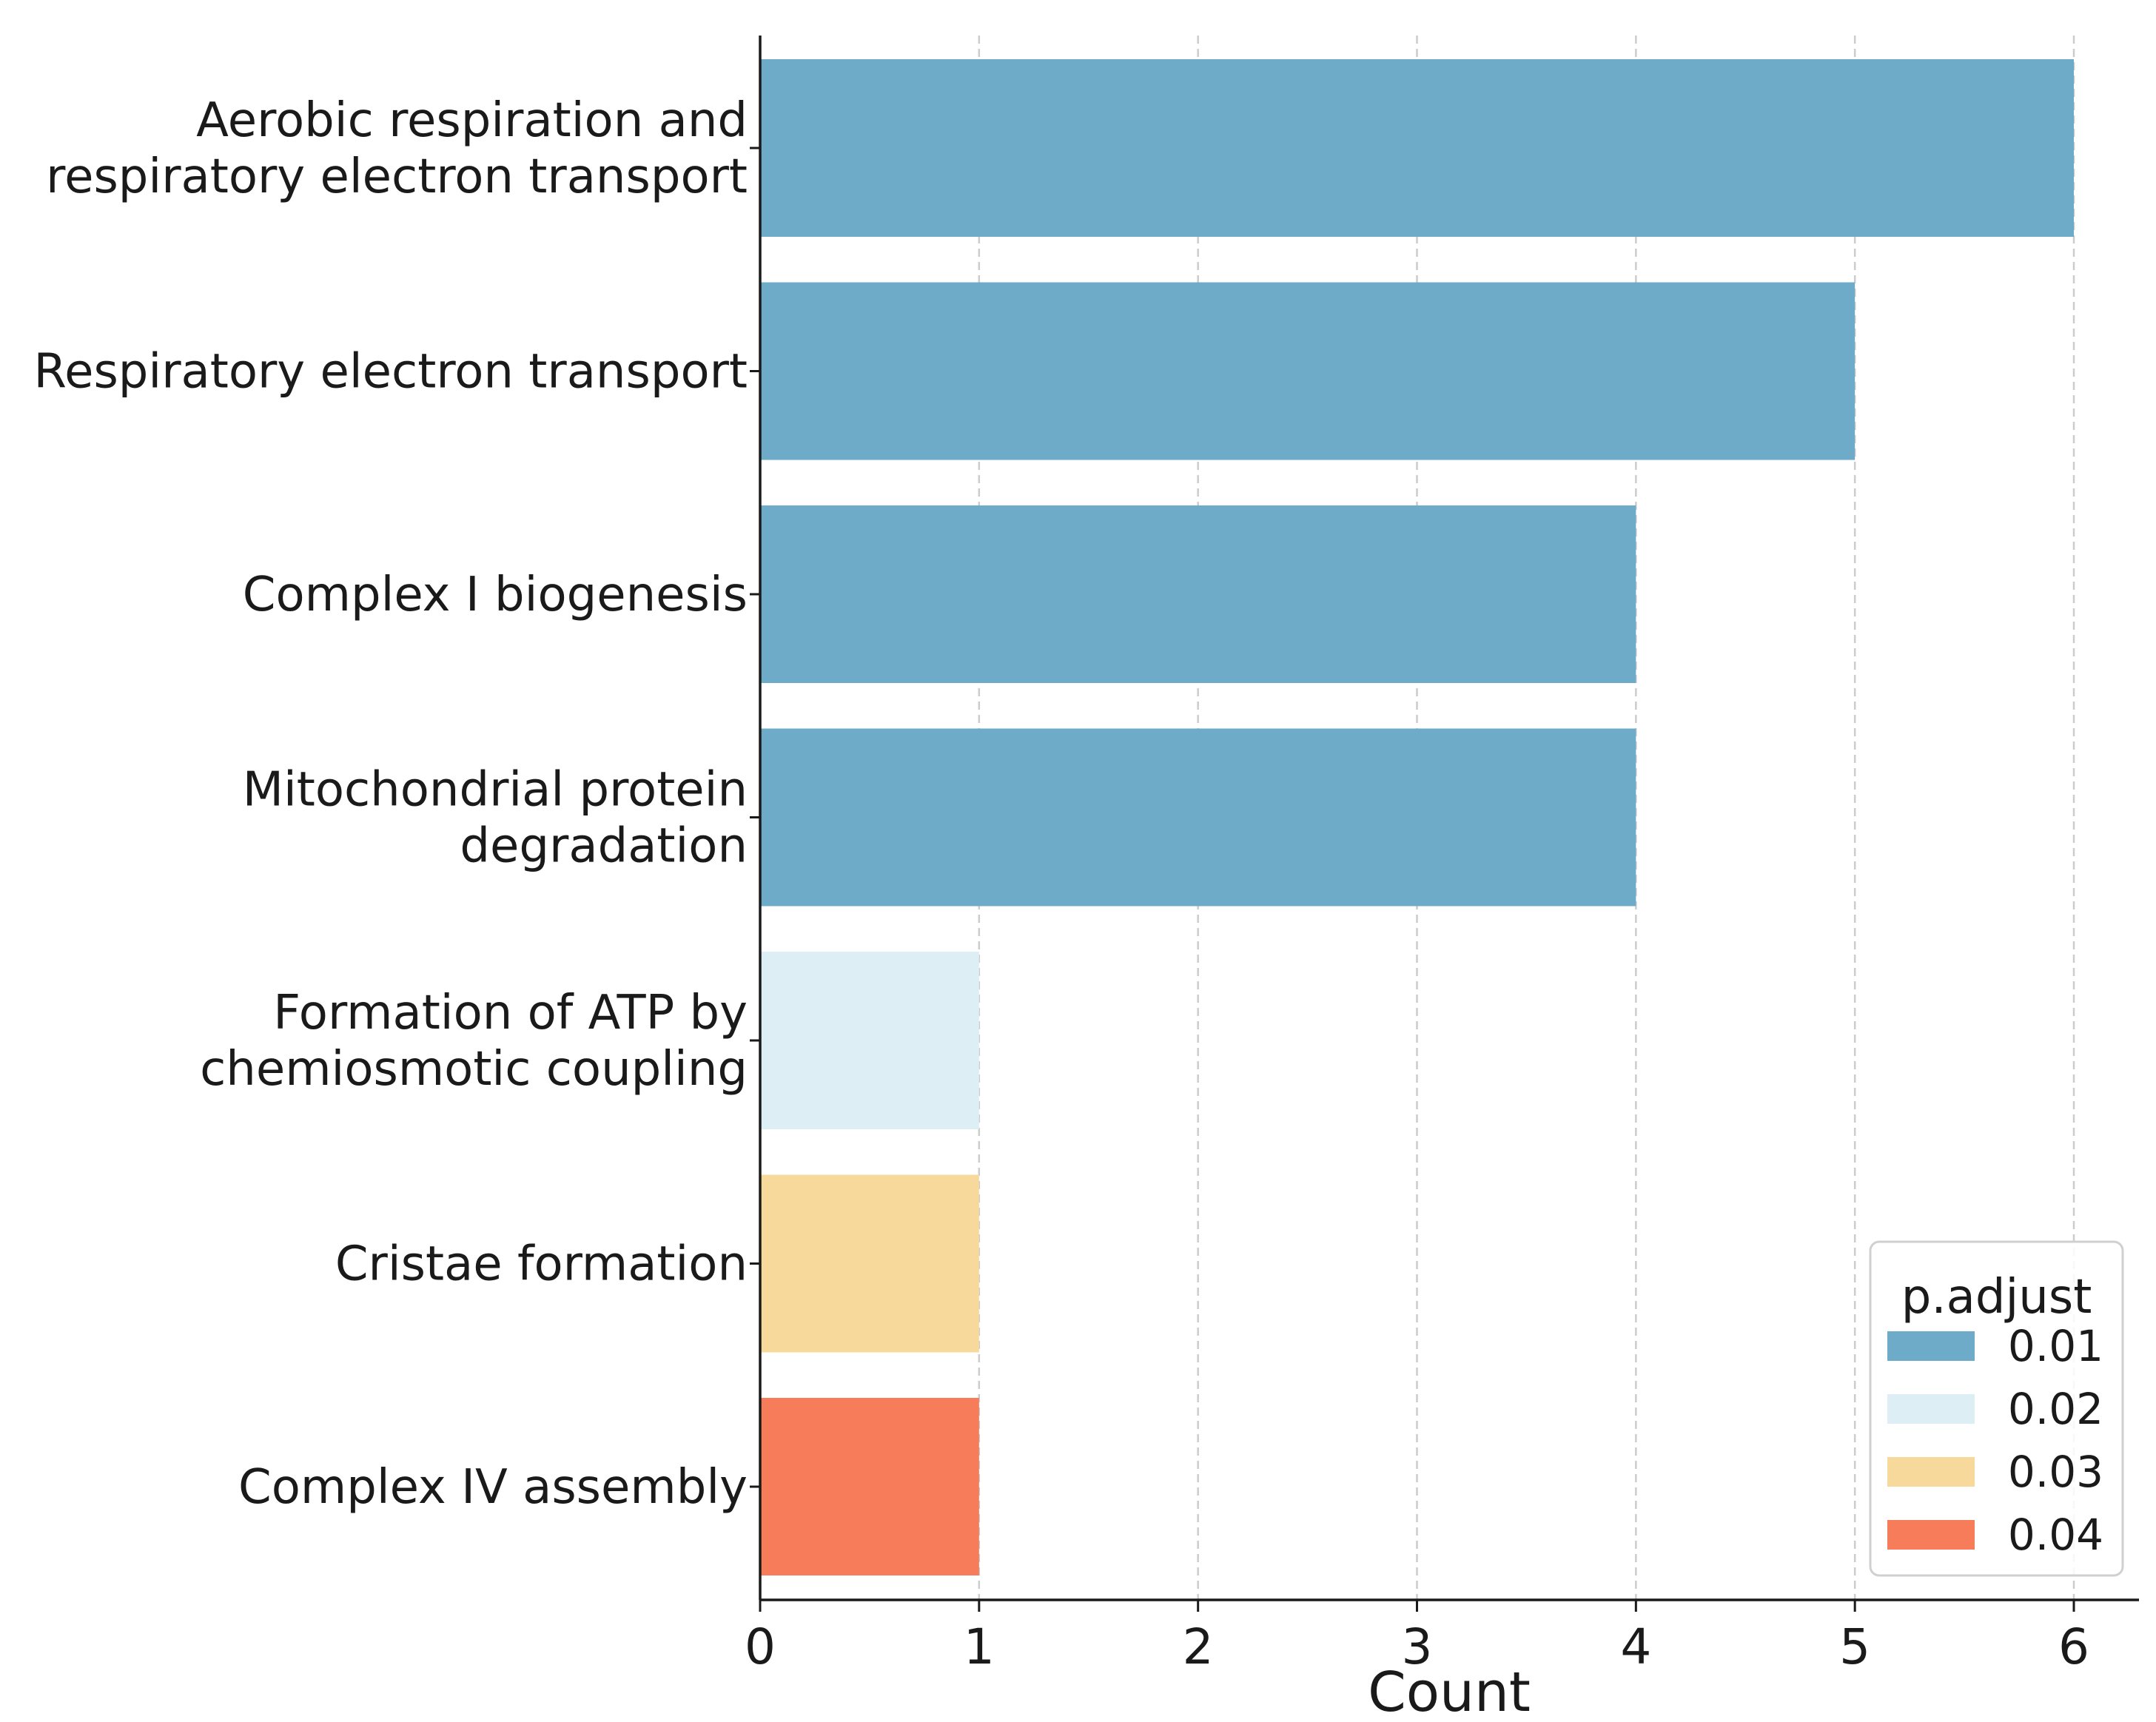 This screenshot has width=2156, height=1722. Describe the element at coordinates (391, 372) in the screenshot. I see `category-label-1-line-0: Respiratory electron transport` at that location.